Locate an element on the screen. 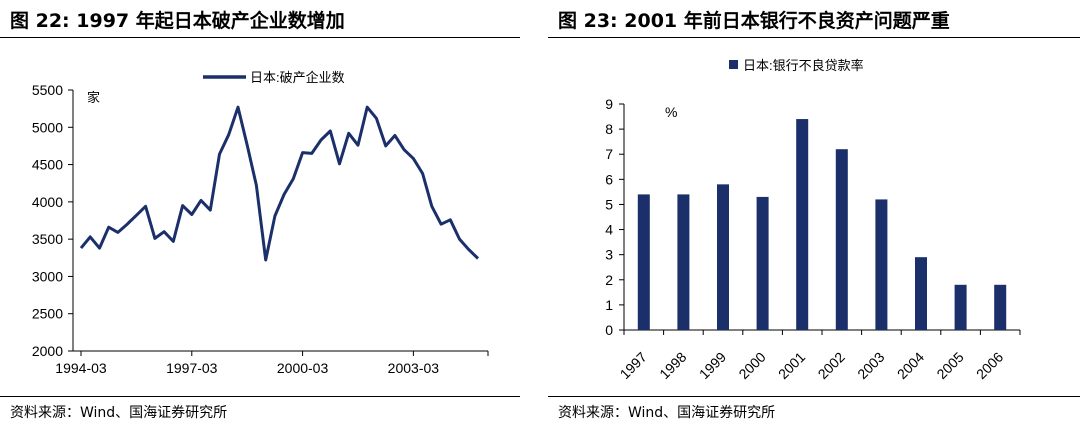  x-tick-label: 2001 is located at coordinates (791, 365).